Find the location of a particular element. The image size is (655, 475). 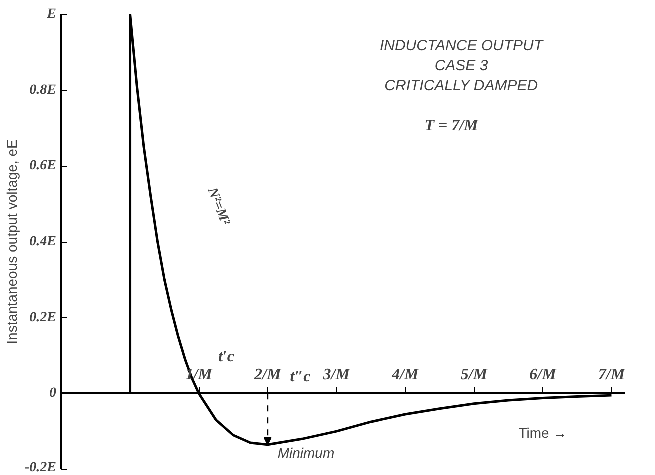

annotation: Minimum is located at coordinates (306, 452).